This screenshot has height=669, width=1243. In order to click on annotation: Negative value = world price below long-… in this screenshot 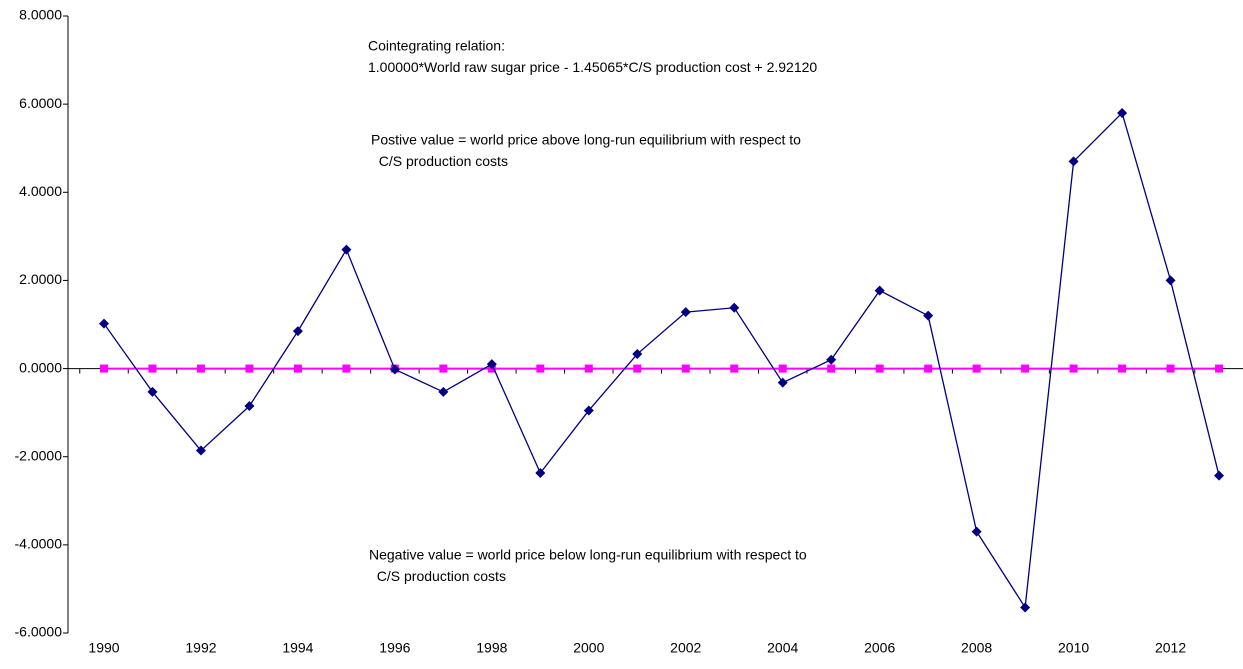, I will do `click(588, 555)`.